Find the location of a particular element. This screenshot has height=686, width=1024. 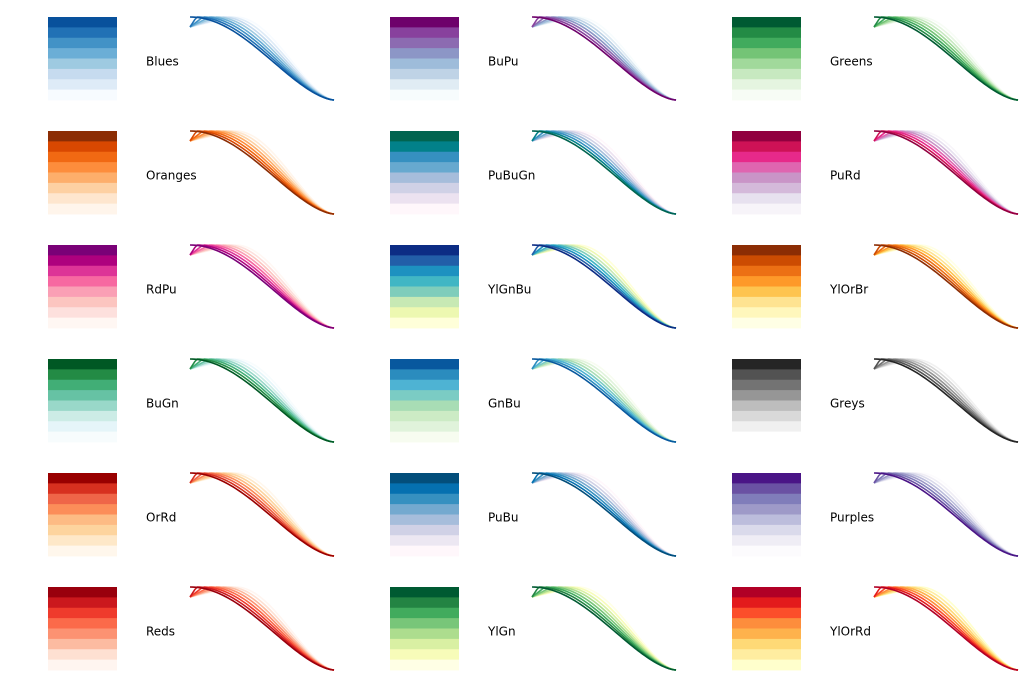

colormap-panel-ylorrd: YlOrRd is located at coordinates (875, 628).